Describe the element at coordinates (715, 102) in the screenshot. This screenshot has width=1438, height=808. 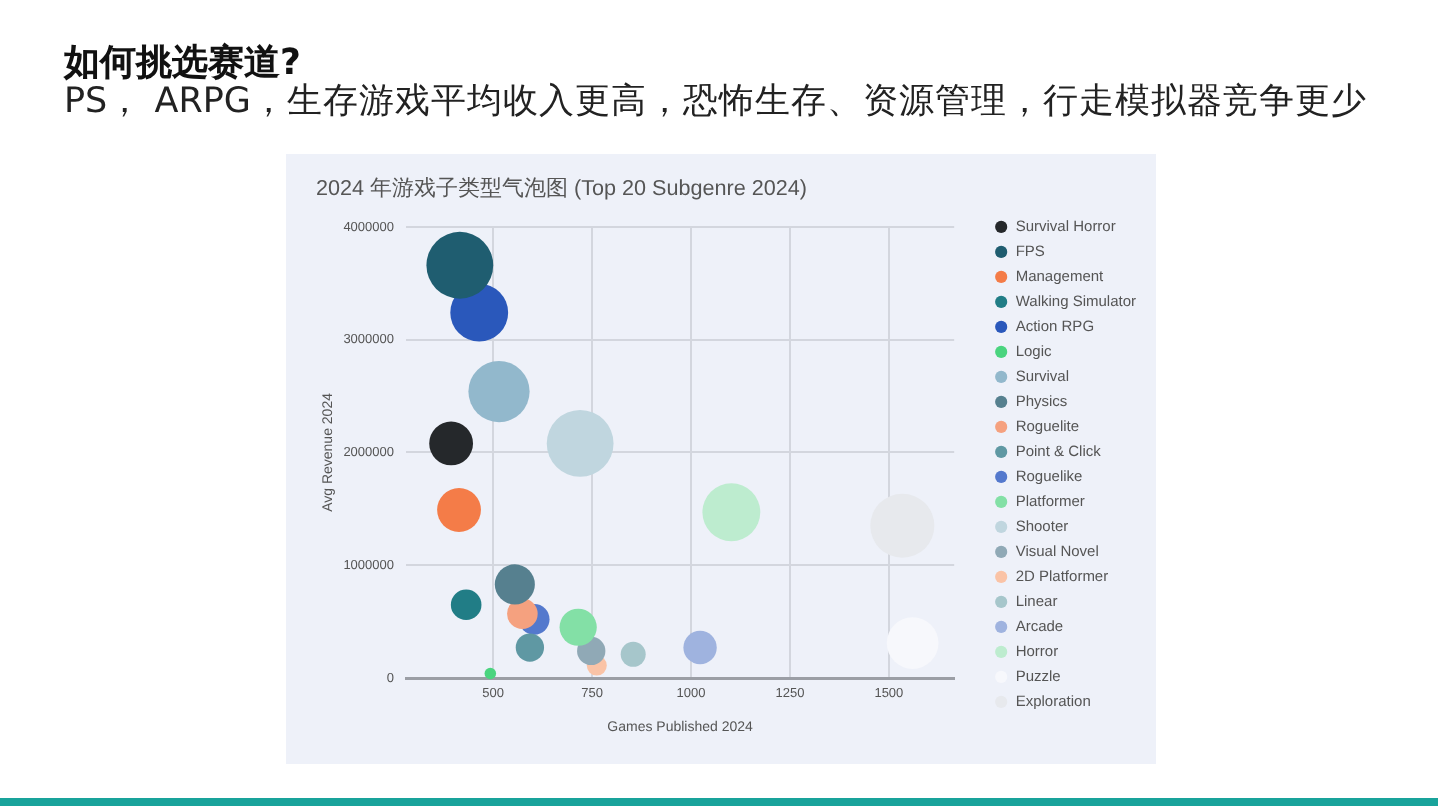
I see `text: PS， ARPG，生存游戏平均收入更高，恐怖生存、资源管理，行走模拟器竞争更少` at that location.